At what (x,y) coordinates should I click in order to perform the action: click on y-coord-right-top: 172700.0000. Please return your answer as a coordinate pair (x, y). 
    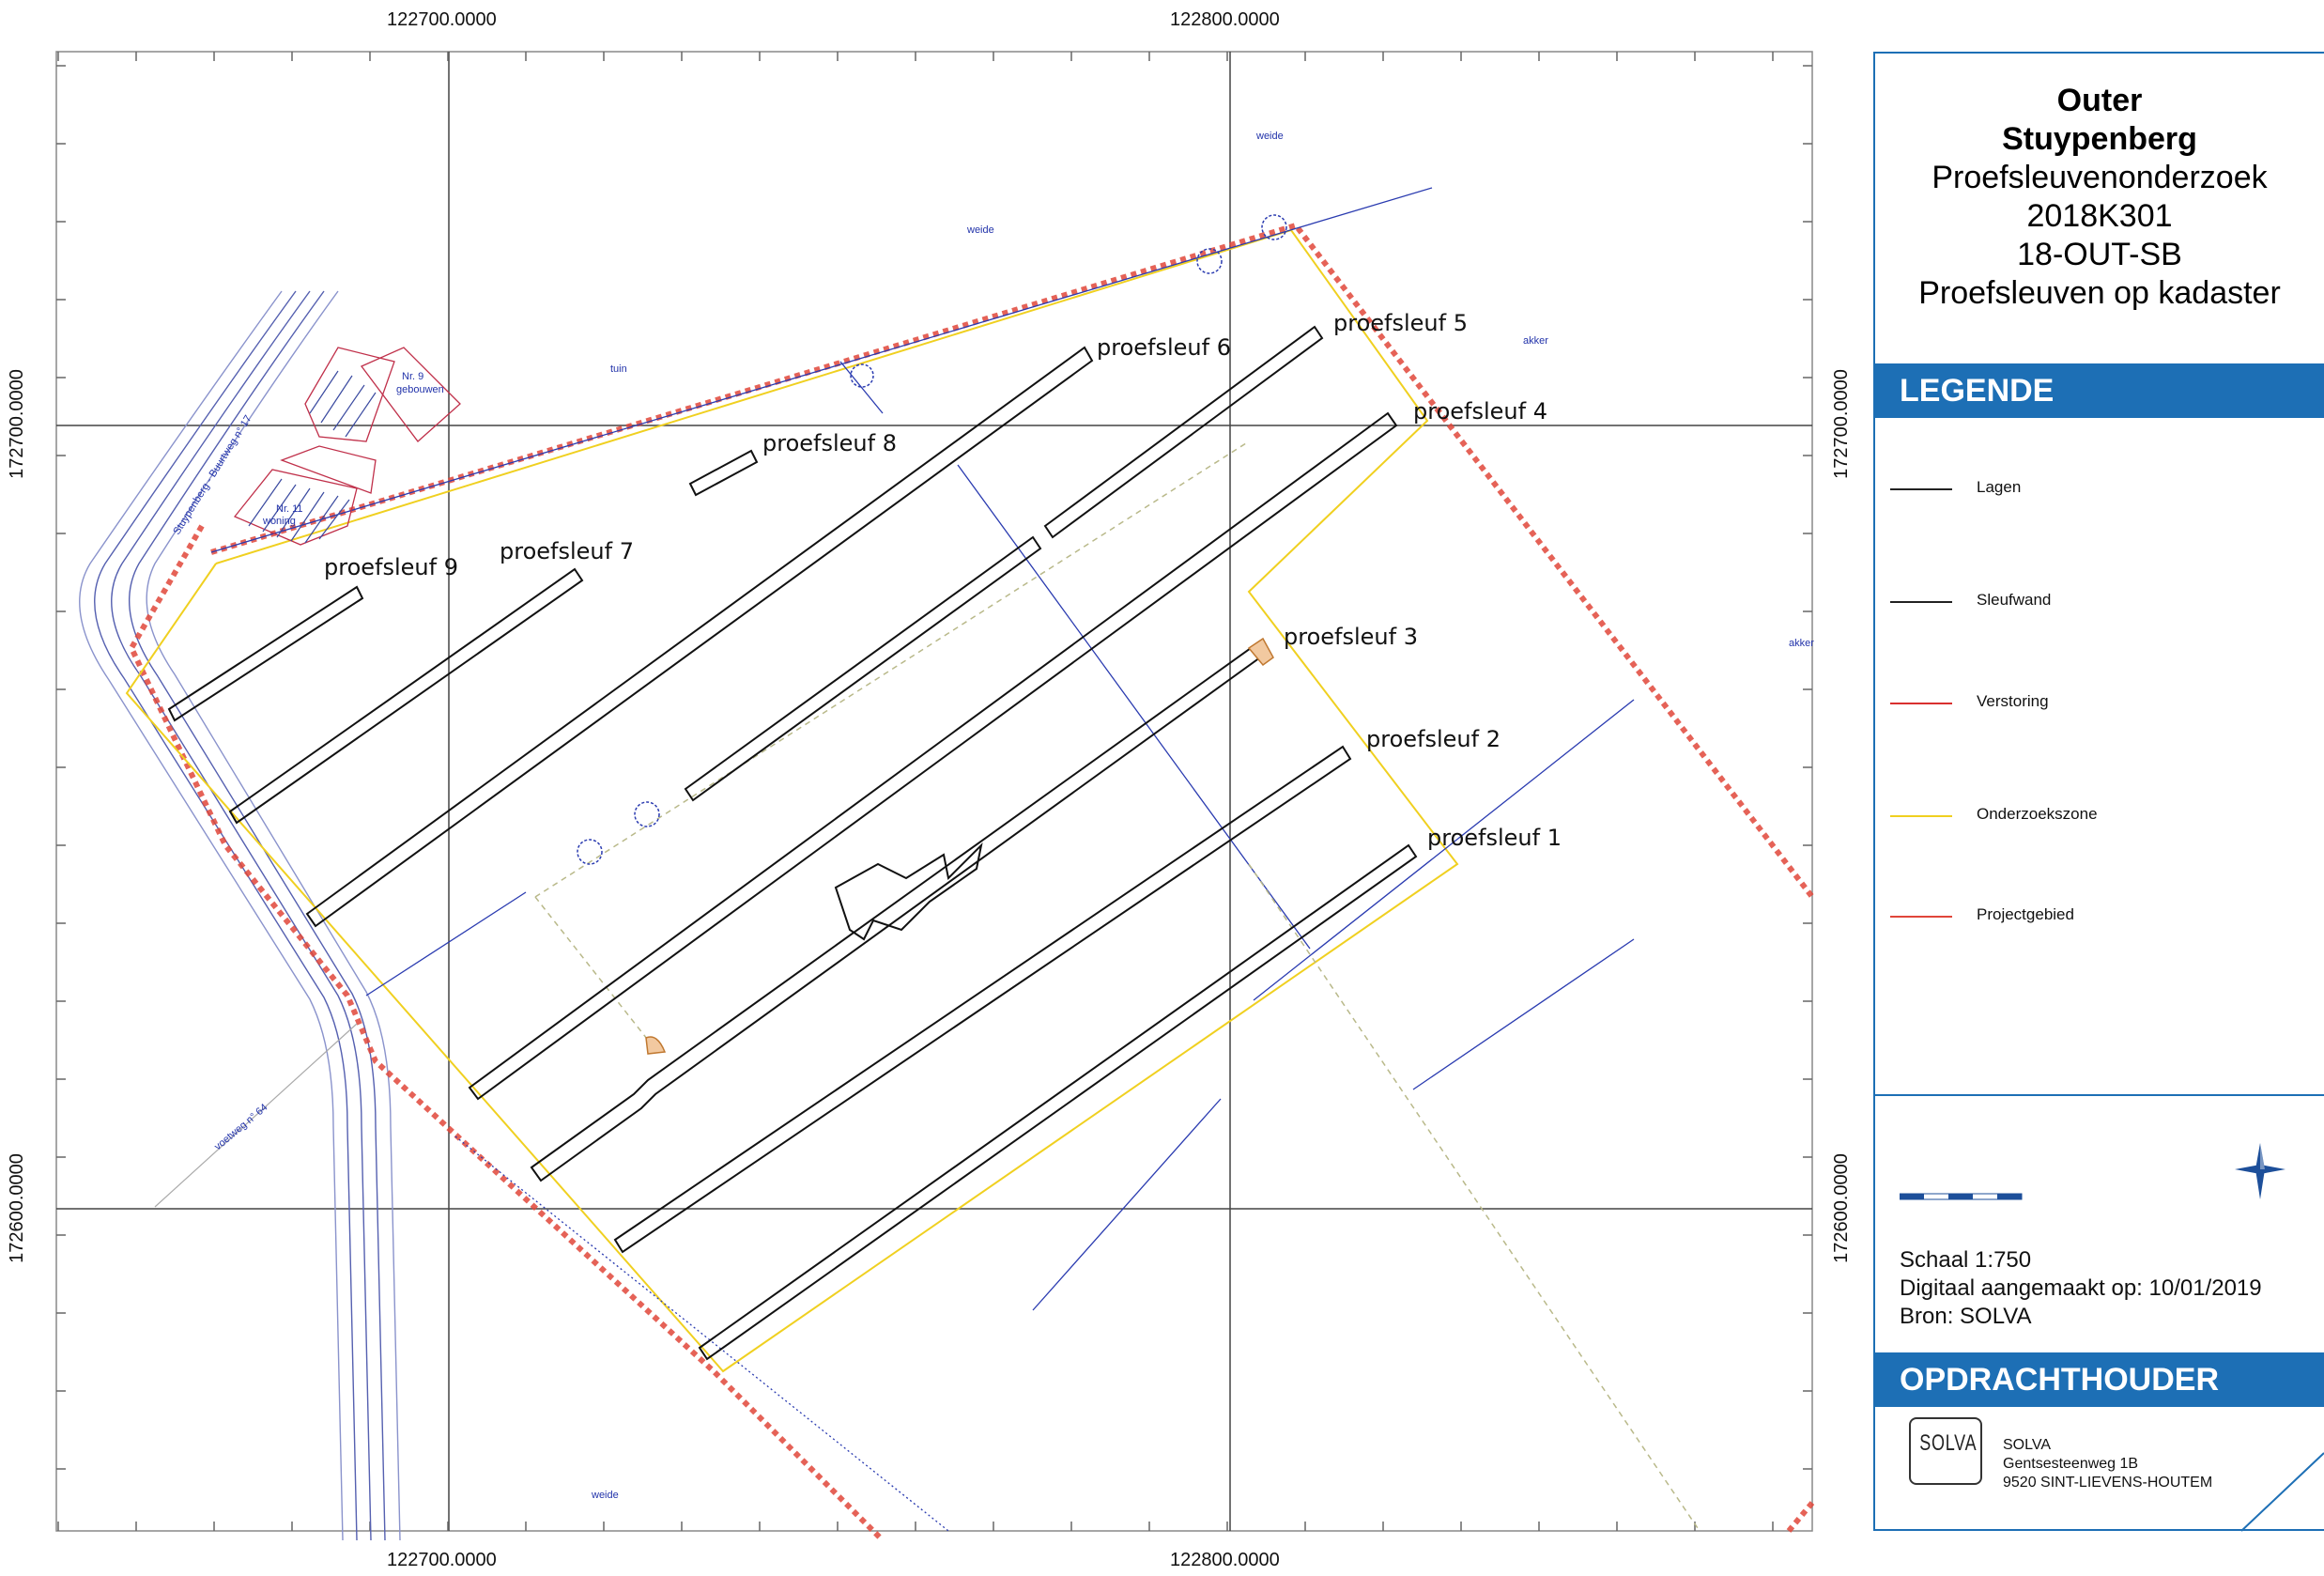
    Looking at the image, I should click on (1841, 424).